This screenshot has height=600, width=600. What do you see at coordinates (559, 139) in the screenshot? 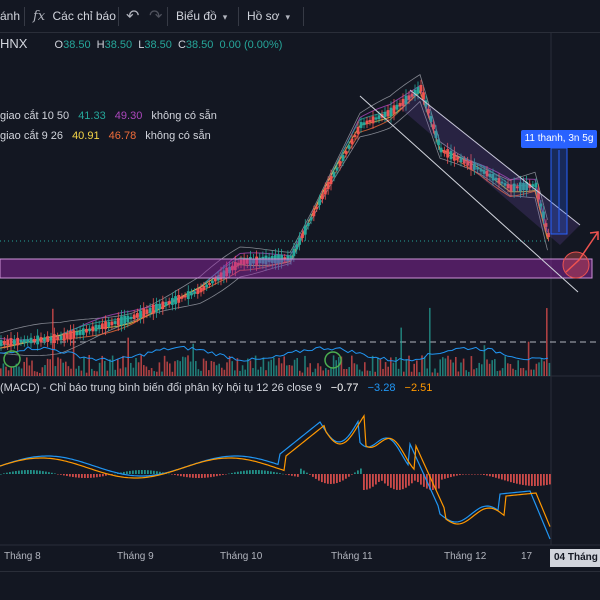
I see `range-measure-badge: 11 thanh, 3n 5g` at bounding box center [559, 139].